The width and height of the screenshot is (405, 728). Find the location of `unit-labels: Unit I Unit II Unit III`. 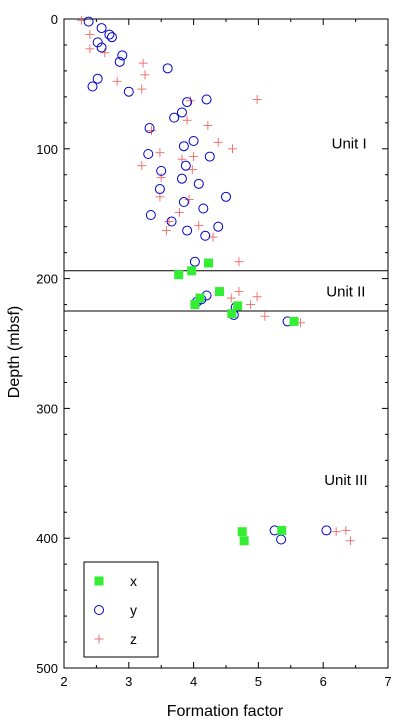

unit-labels: Unit I Unit II Unit III is located at coordinates (345, 312).